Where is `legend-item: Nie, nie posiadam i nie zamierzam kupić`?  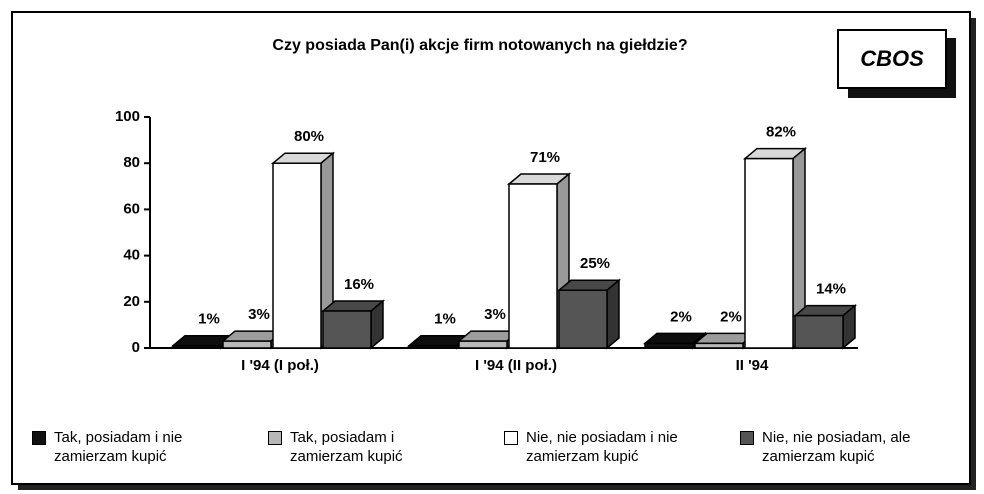
legend-item: Nie, nie posiadam i nie zamierzam kupić is located at coordinates (604, 447).